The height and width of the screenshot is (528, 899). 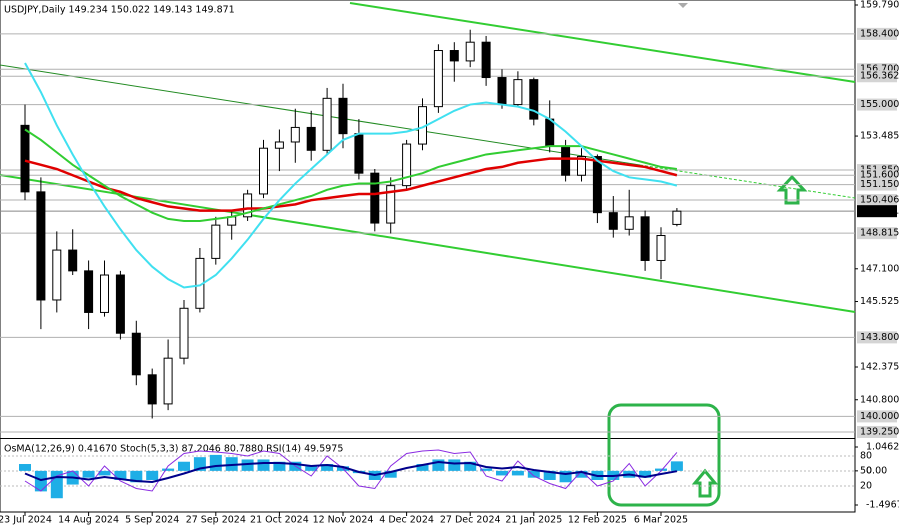 I want to click on y2-tick-label: 1.0462, so click(x=882, y=446).